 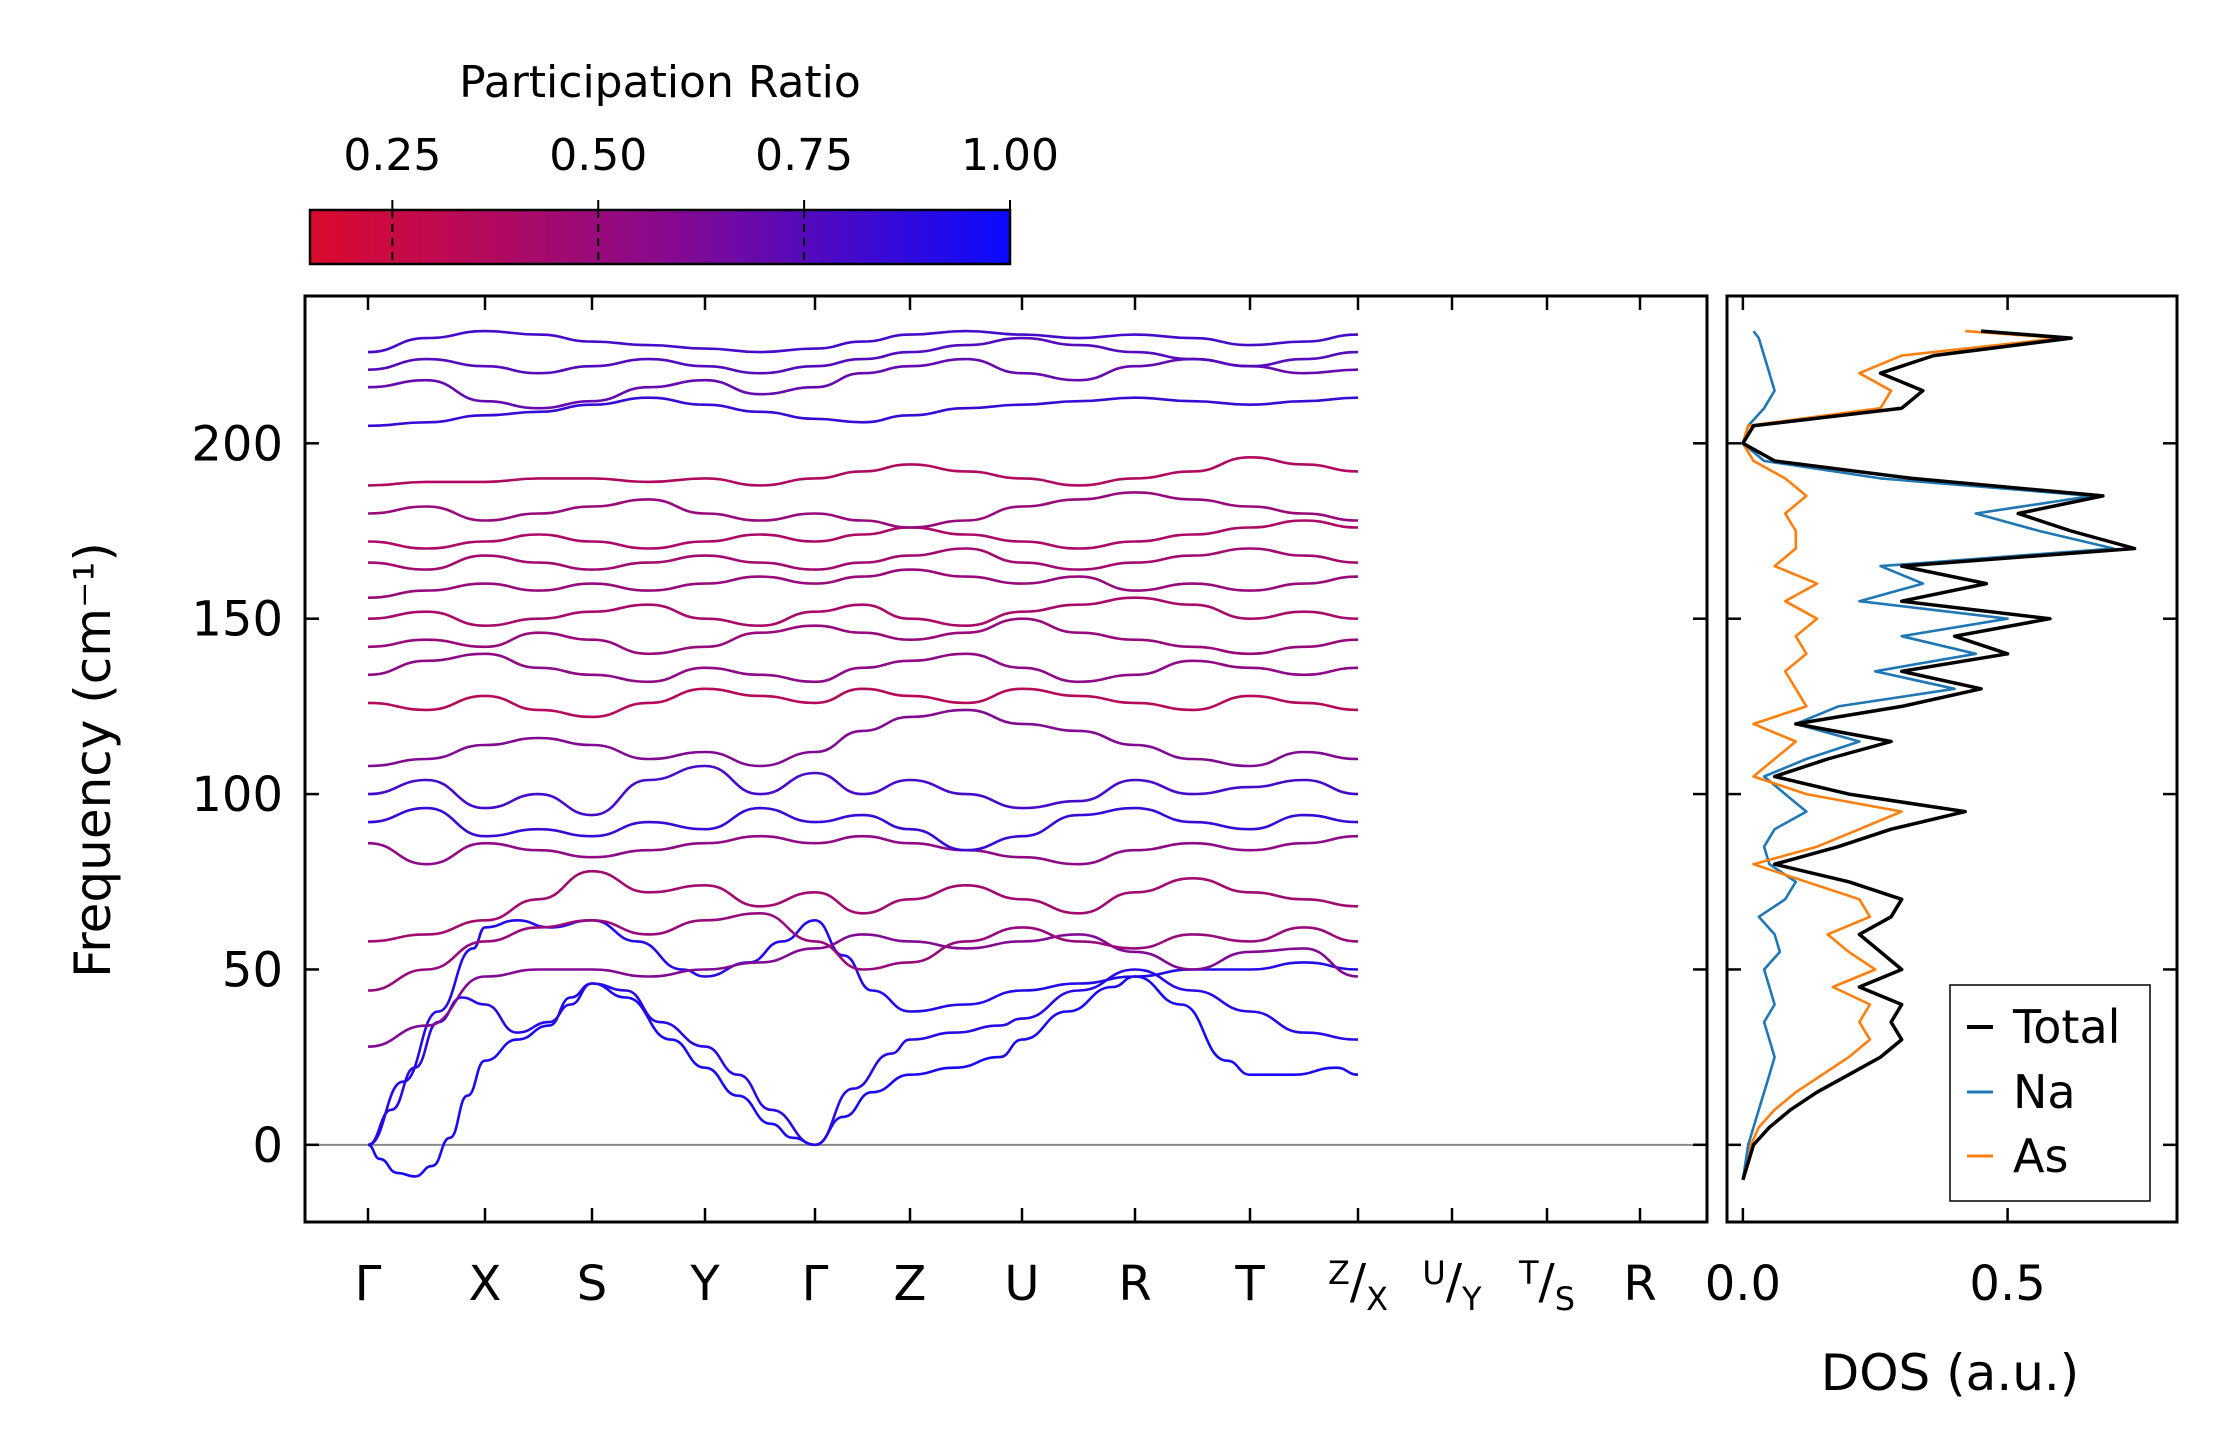 What do you see at coordinates (237, 444) in the screenshot?
I see `y-tick-label: 200` at bounding box center [237, 444].